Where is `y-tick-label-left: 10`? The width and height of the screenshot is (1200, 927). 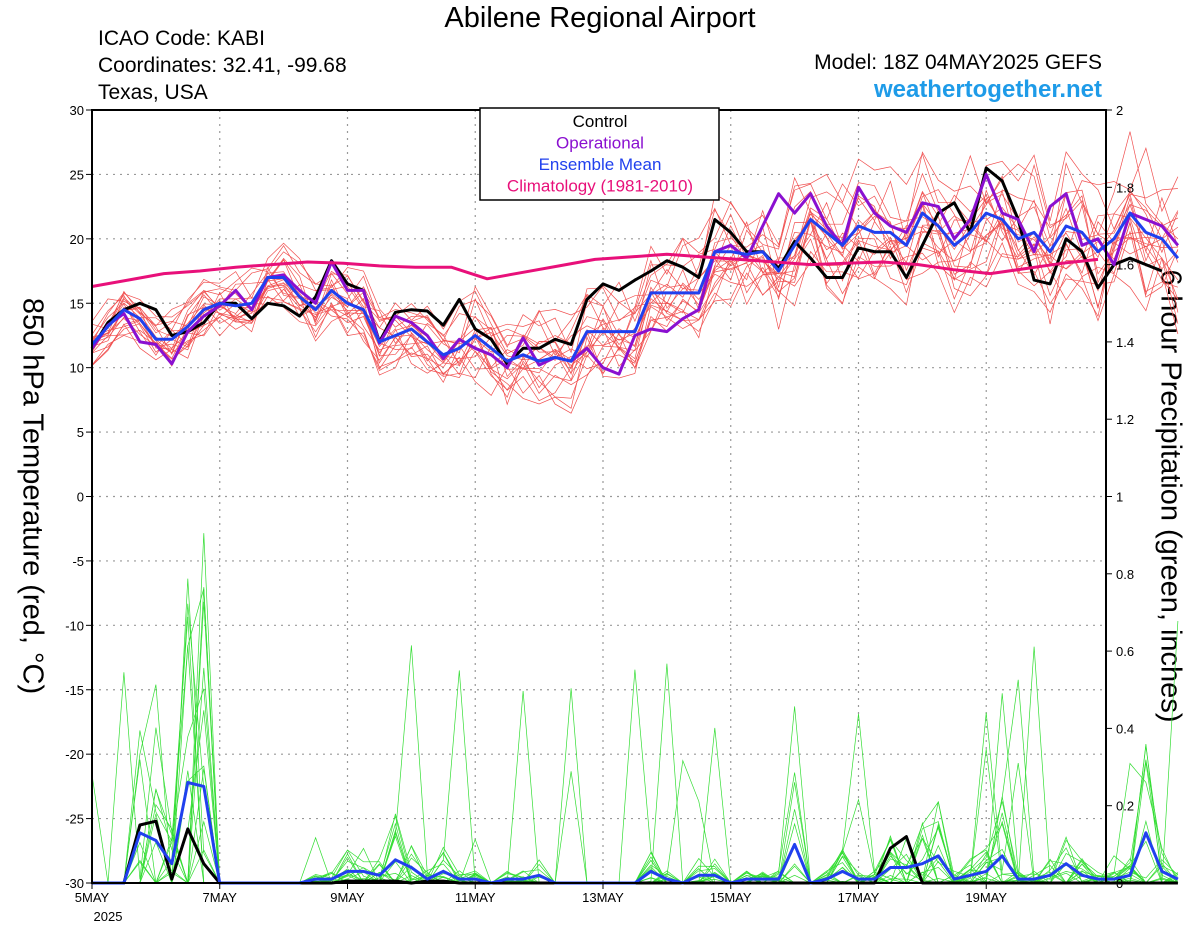
y-tick-label-left: 10 is located at coordinates (77, 368).